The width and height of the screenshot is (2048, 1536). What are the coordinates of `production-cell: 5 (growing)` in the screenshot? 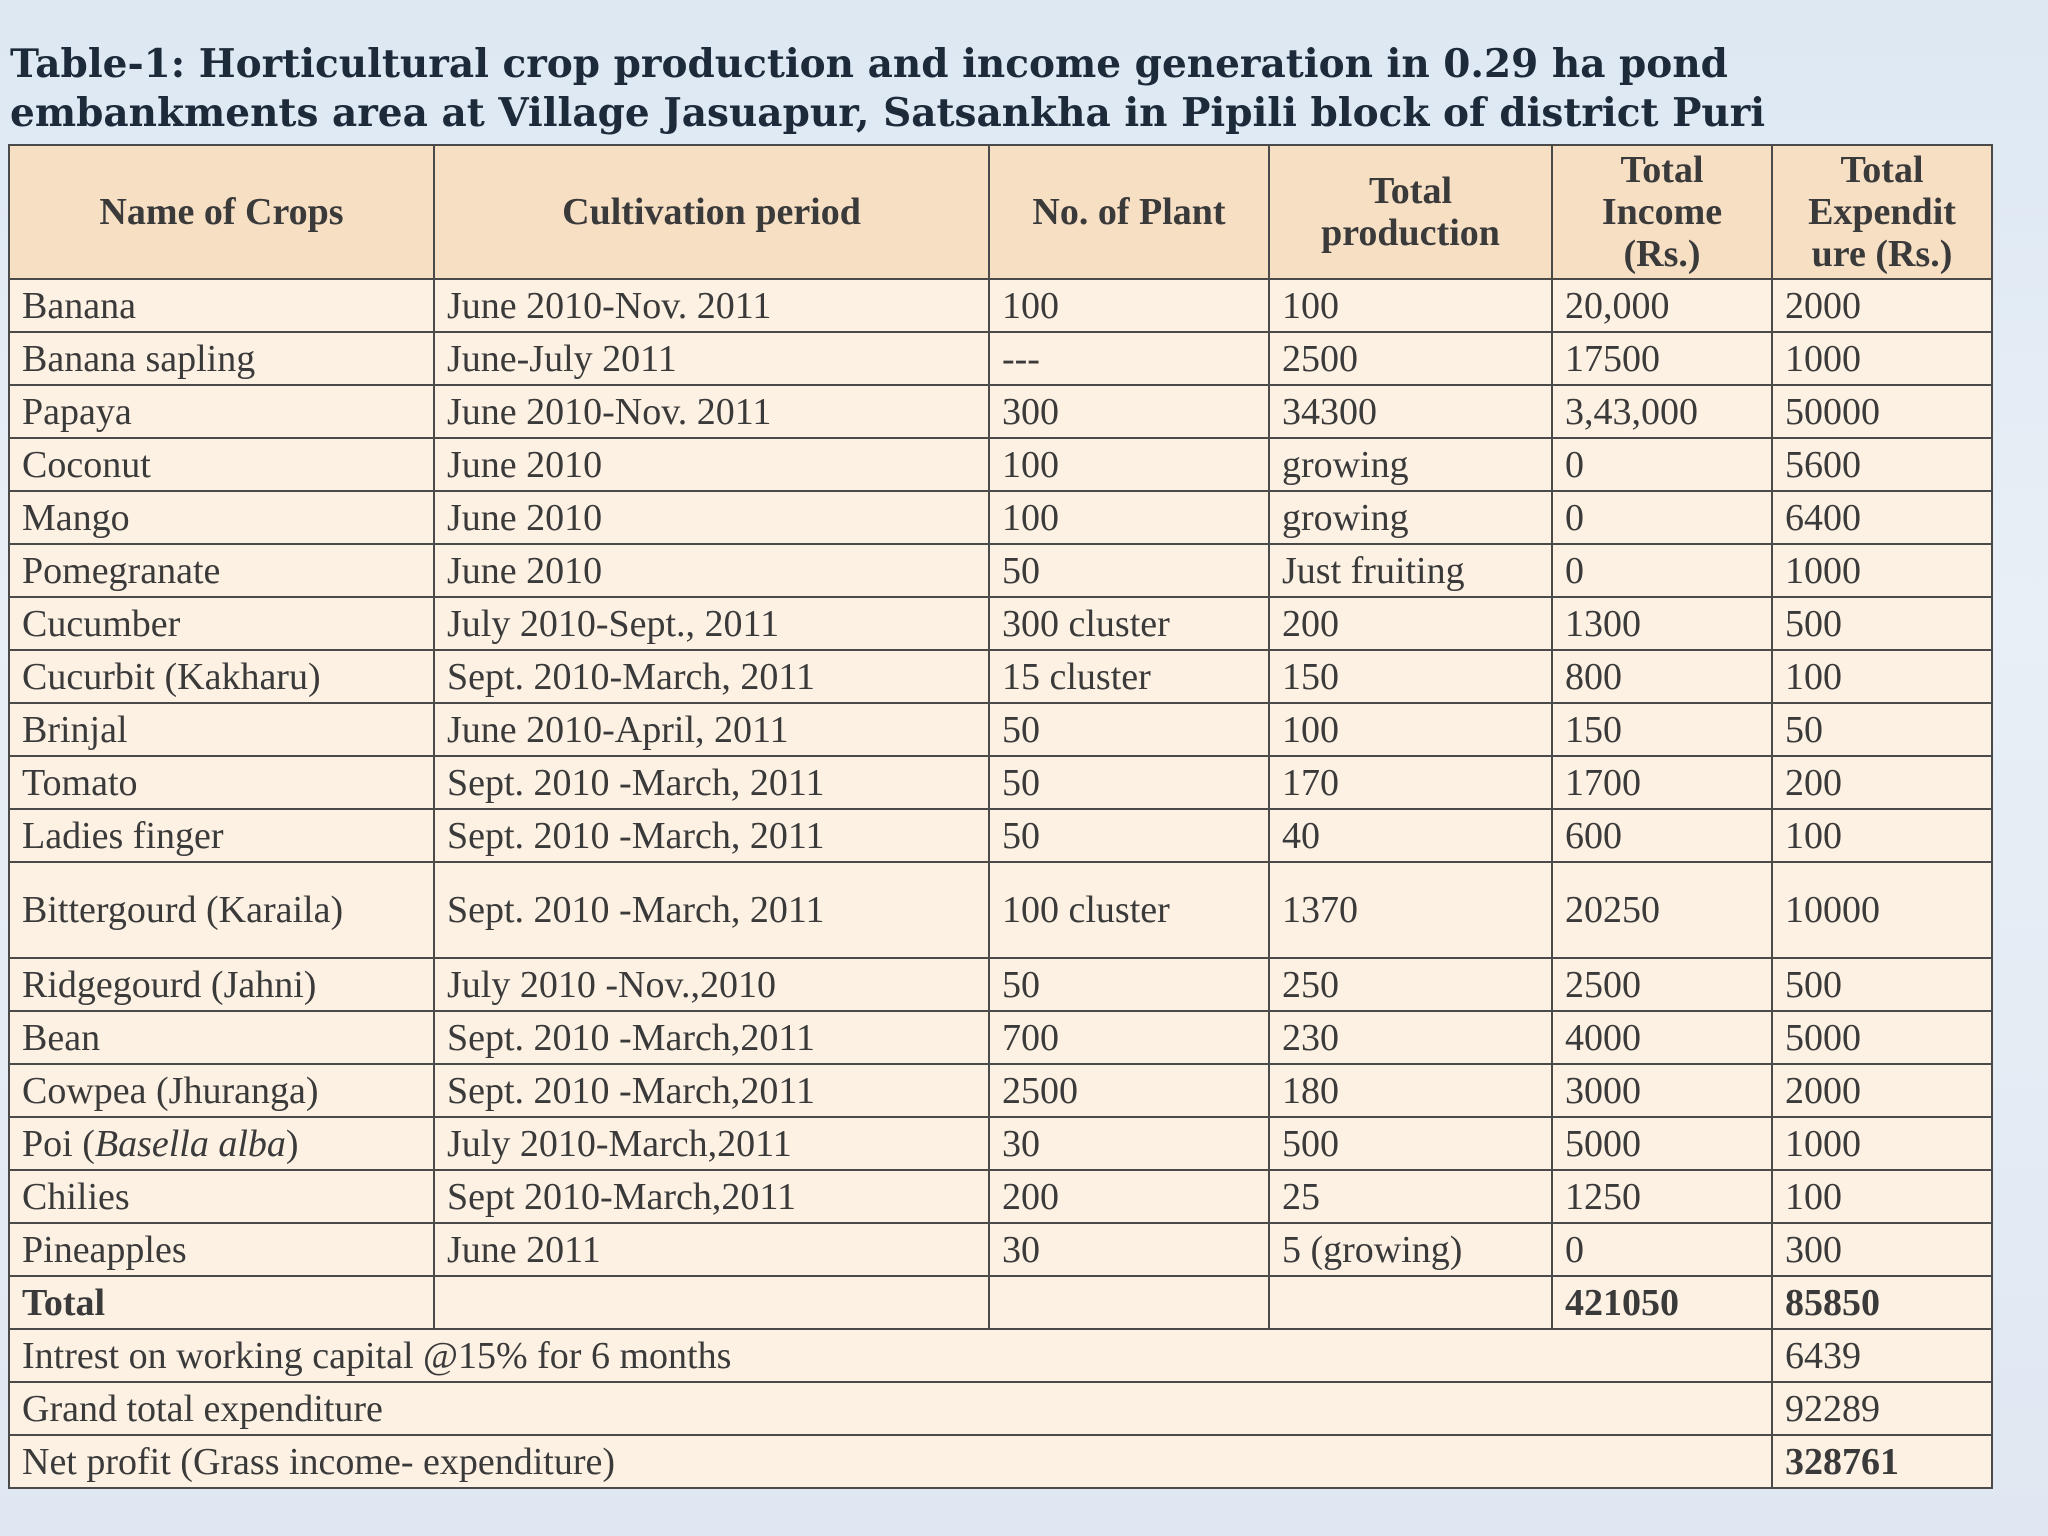 It's located at (1410, 1249).